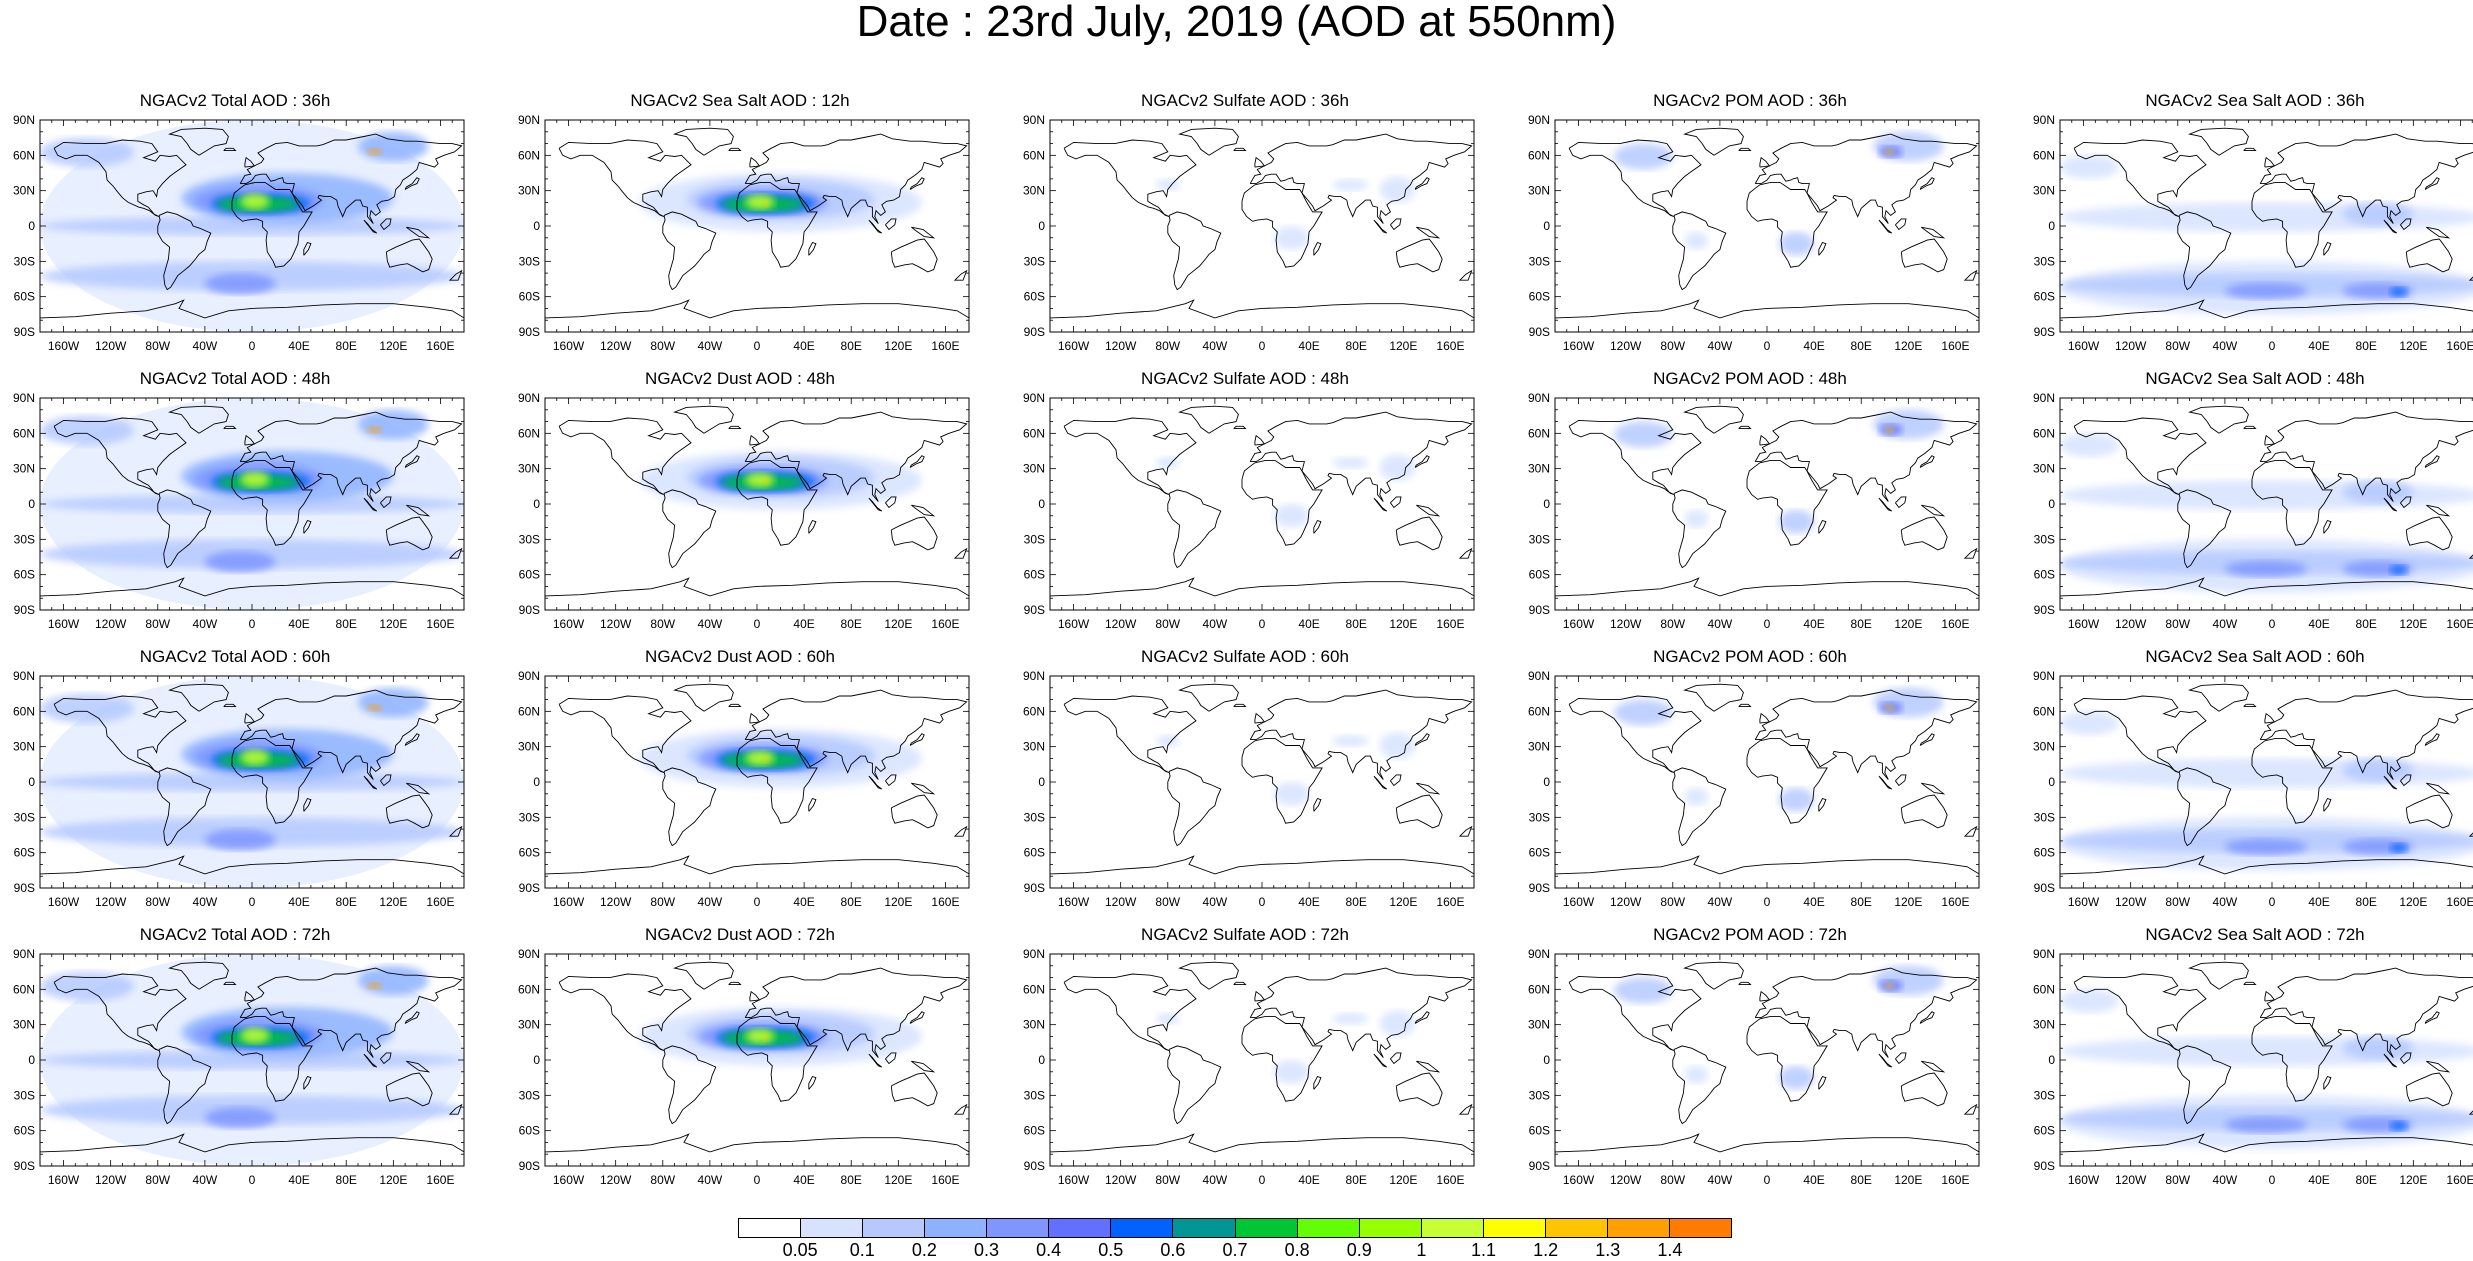  I want to click on lon-tick-label: 80W, so click(157, 624).